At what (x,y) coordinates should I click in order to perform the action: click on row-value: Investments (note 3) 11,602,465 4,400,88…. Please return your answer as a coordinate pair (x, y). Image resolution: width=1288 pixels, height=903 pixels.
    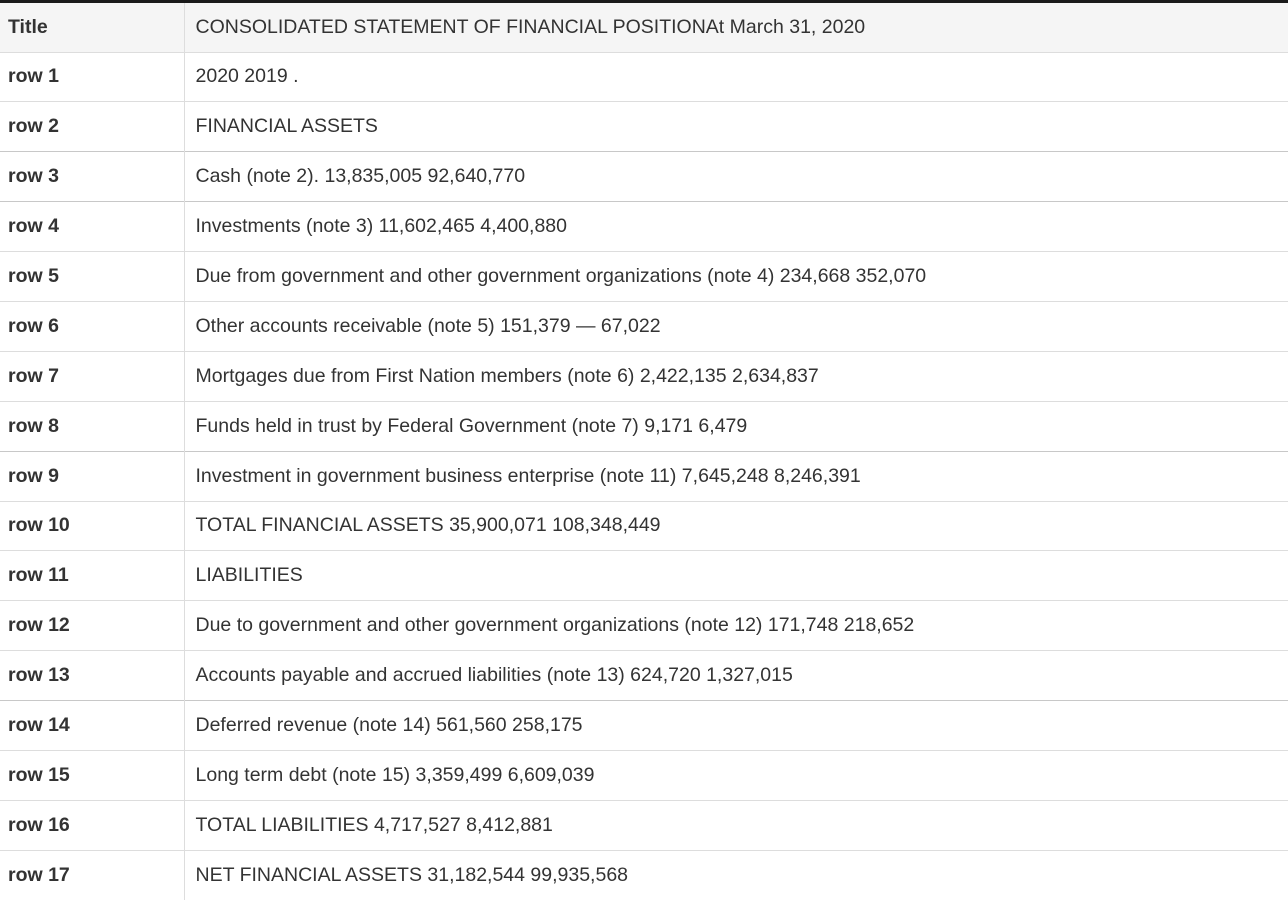
    Looking at the image, I should click on (736, 226).